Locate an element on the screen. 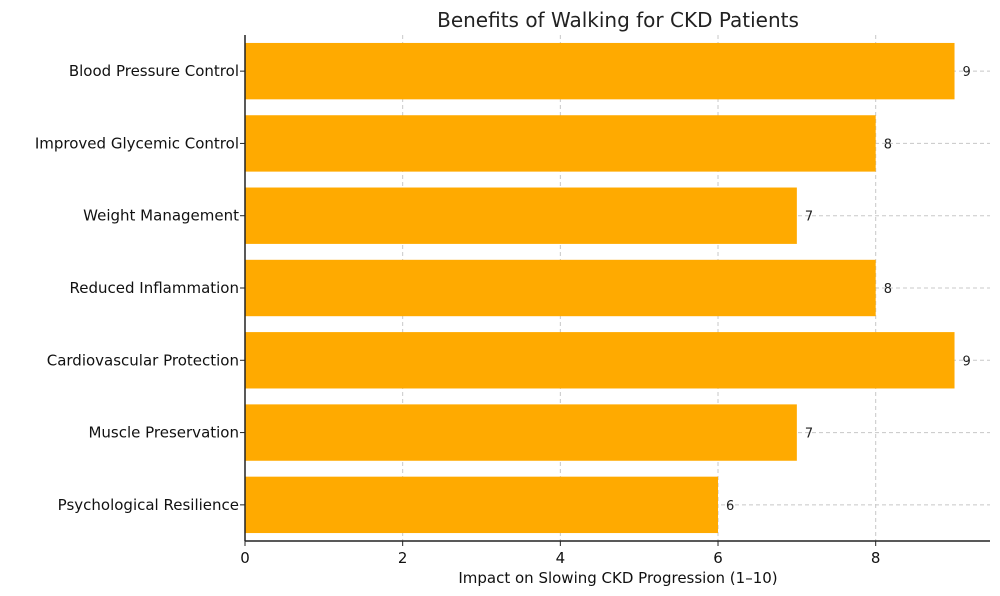 The height and width of the screenshot is (596, 1000). category-label: Weight Management is located at coordinates (161, 216).